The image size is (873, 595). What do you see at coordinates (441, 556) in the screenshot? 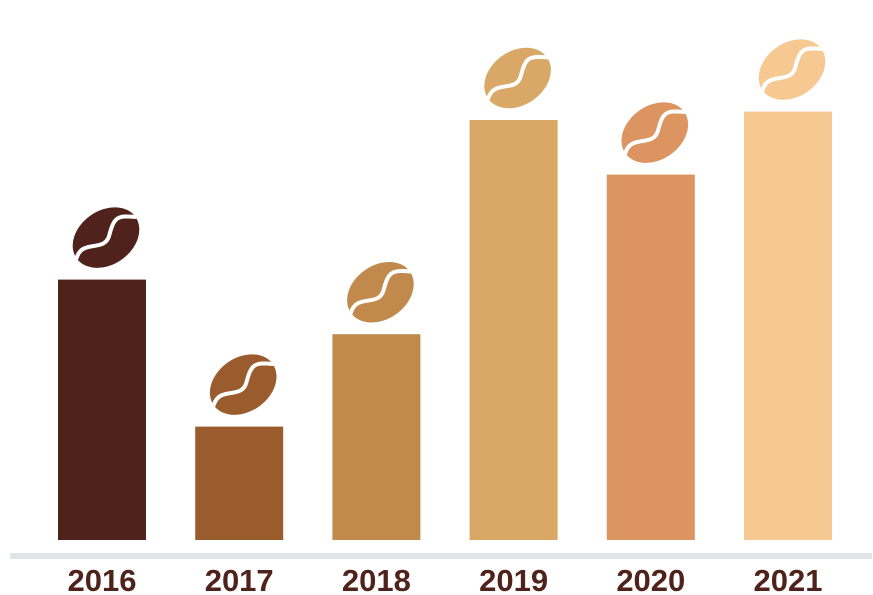
I see `x-axis-baseline` at bounding box center [441, 556].